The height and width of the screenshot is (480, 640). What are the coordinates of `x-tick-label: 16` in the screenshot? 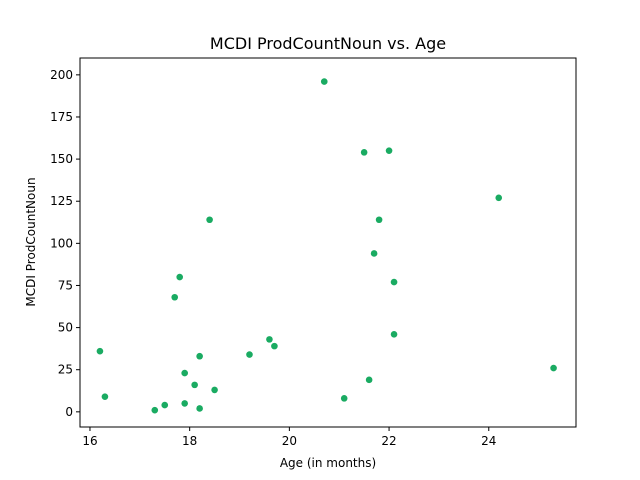 It's located at (89, 441).